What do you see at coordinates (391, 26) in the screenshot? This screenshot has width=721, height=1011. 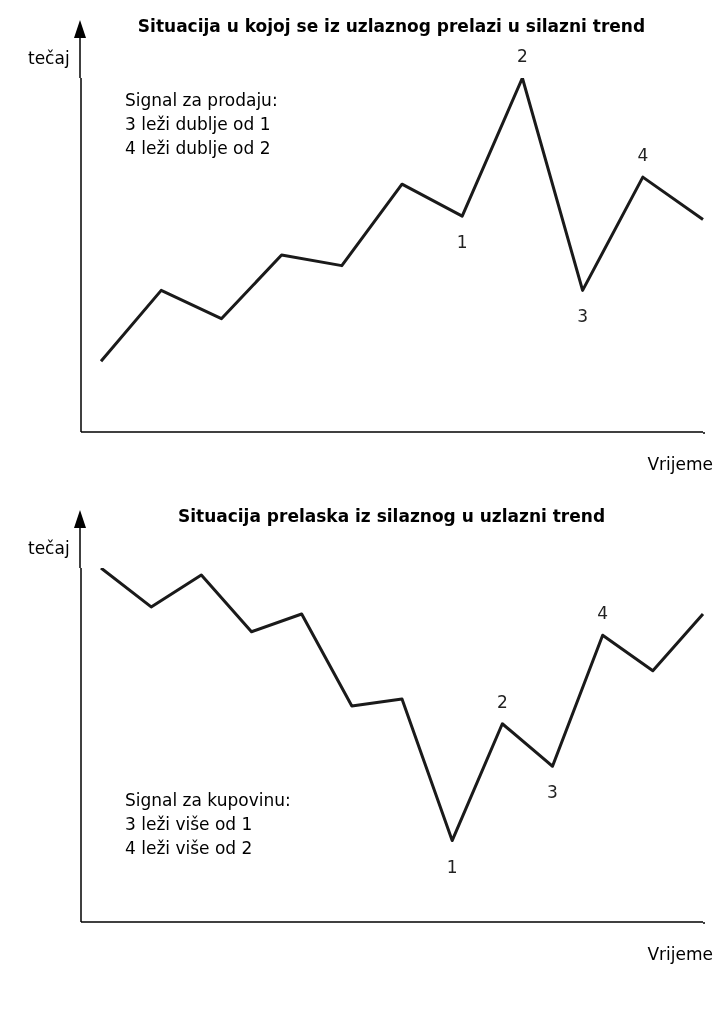 I see `chart-title: Situacija u kojoj se iz uzlaznog prelazi u silazni trend` at bounding box center [391, 26].